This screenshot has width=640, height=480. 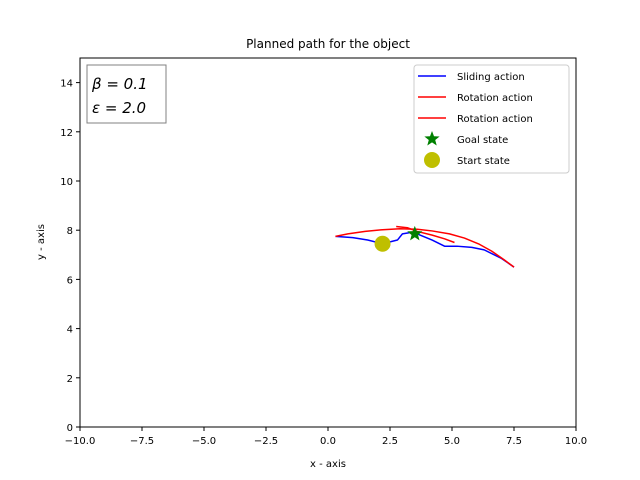 What do you see at coordinates (66, 182) in the screenshot?
I see `y-tick-label: 10` at bounding box center [66, 182].